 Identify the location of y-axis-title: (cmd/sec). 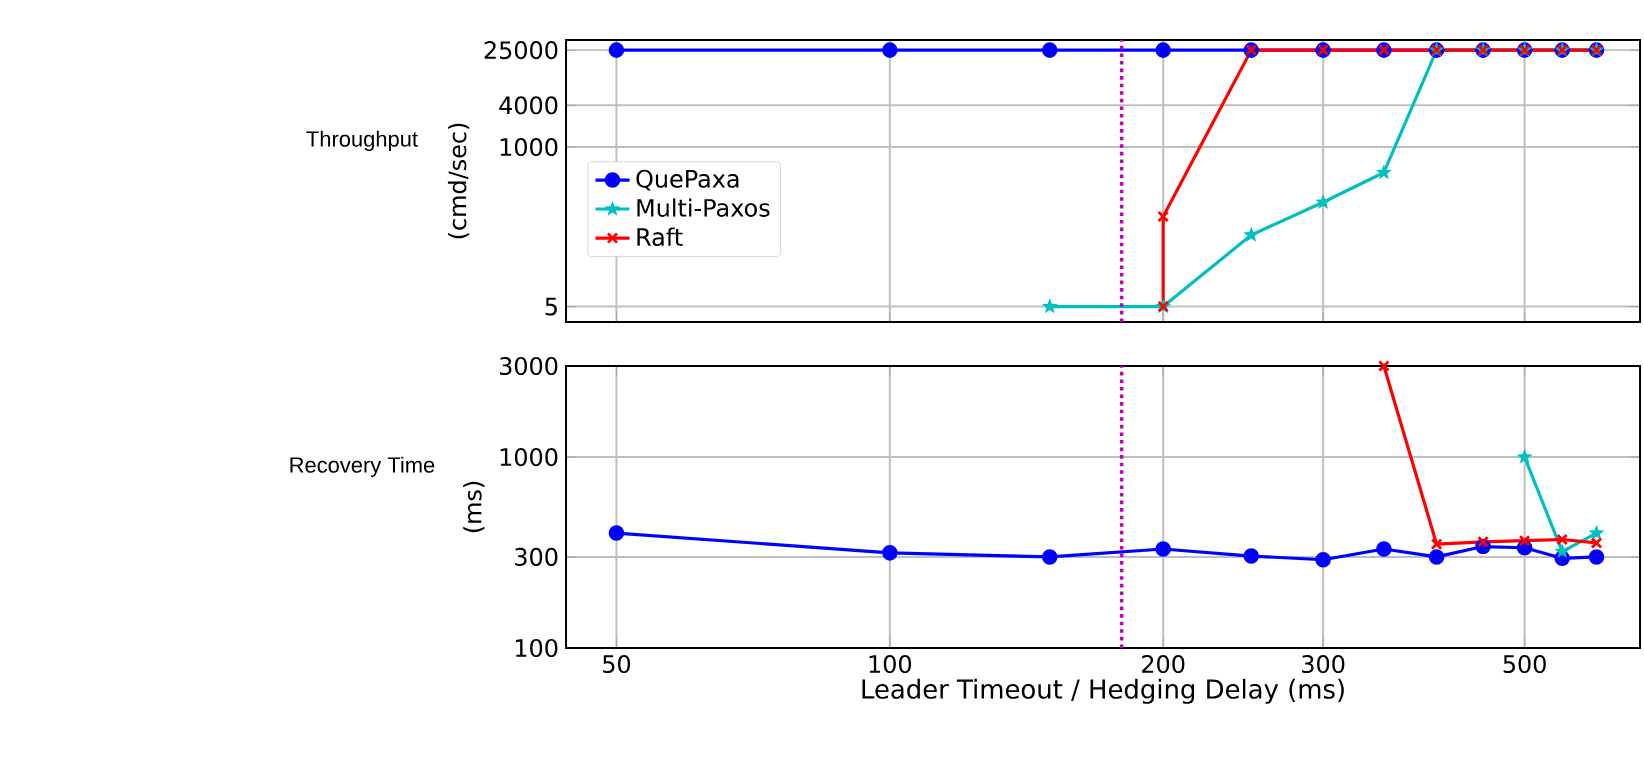
(458, 181).